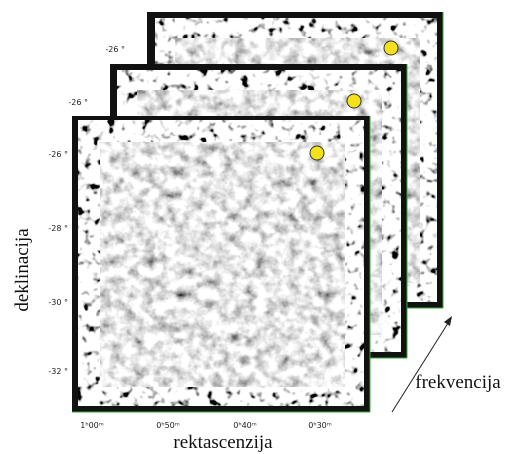  What do you see at coordinates (58, 302) in the screenshot?
I see `y-tick-label: -30 °` at bounding box center [58, 302].